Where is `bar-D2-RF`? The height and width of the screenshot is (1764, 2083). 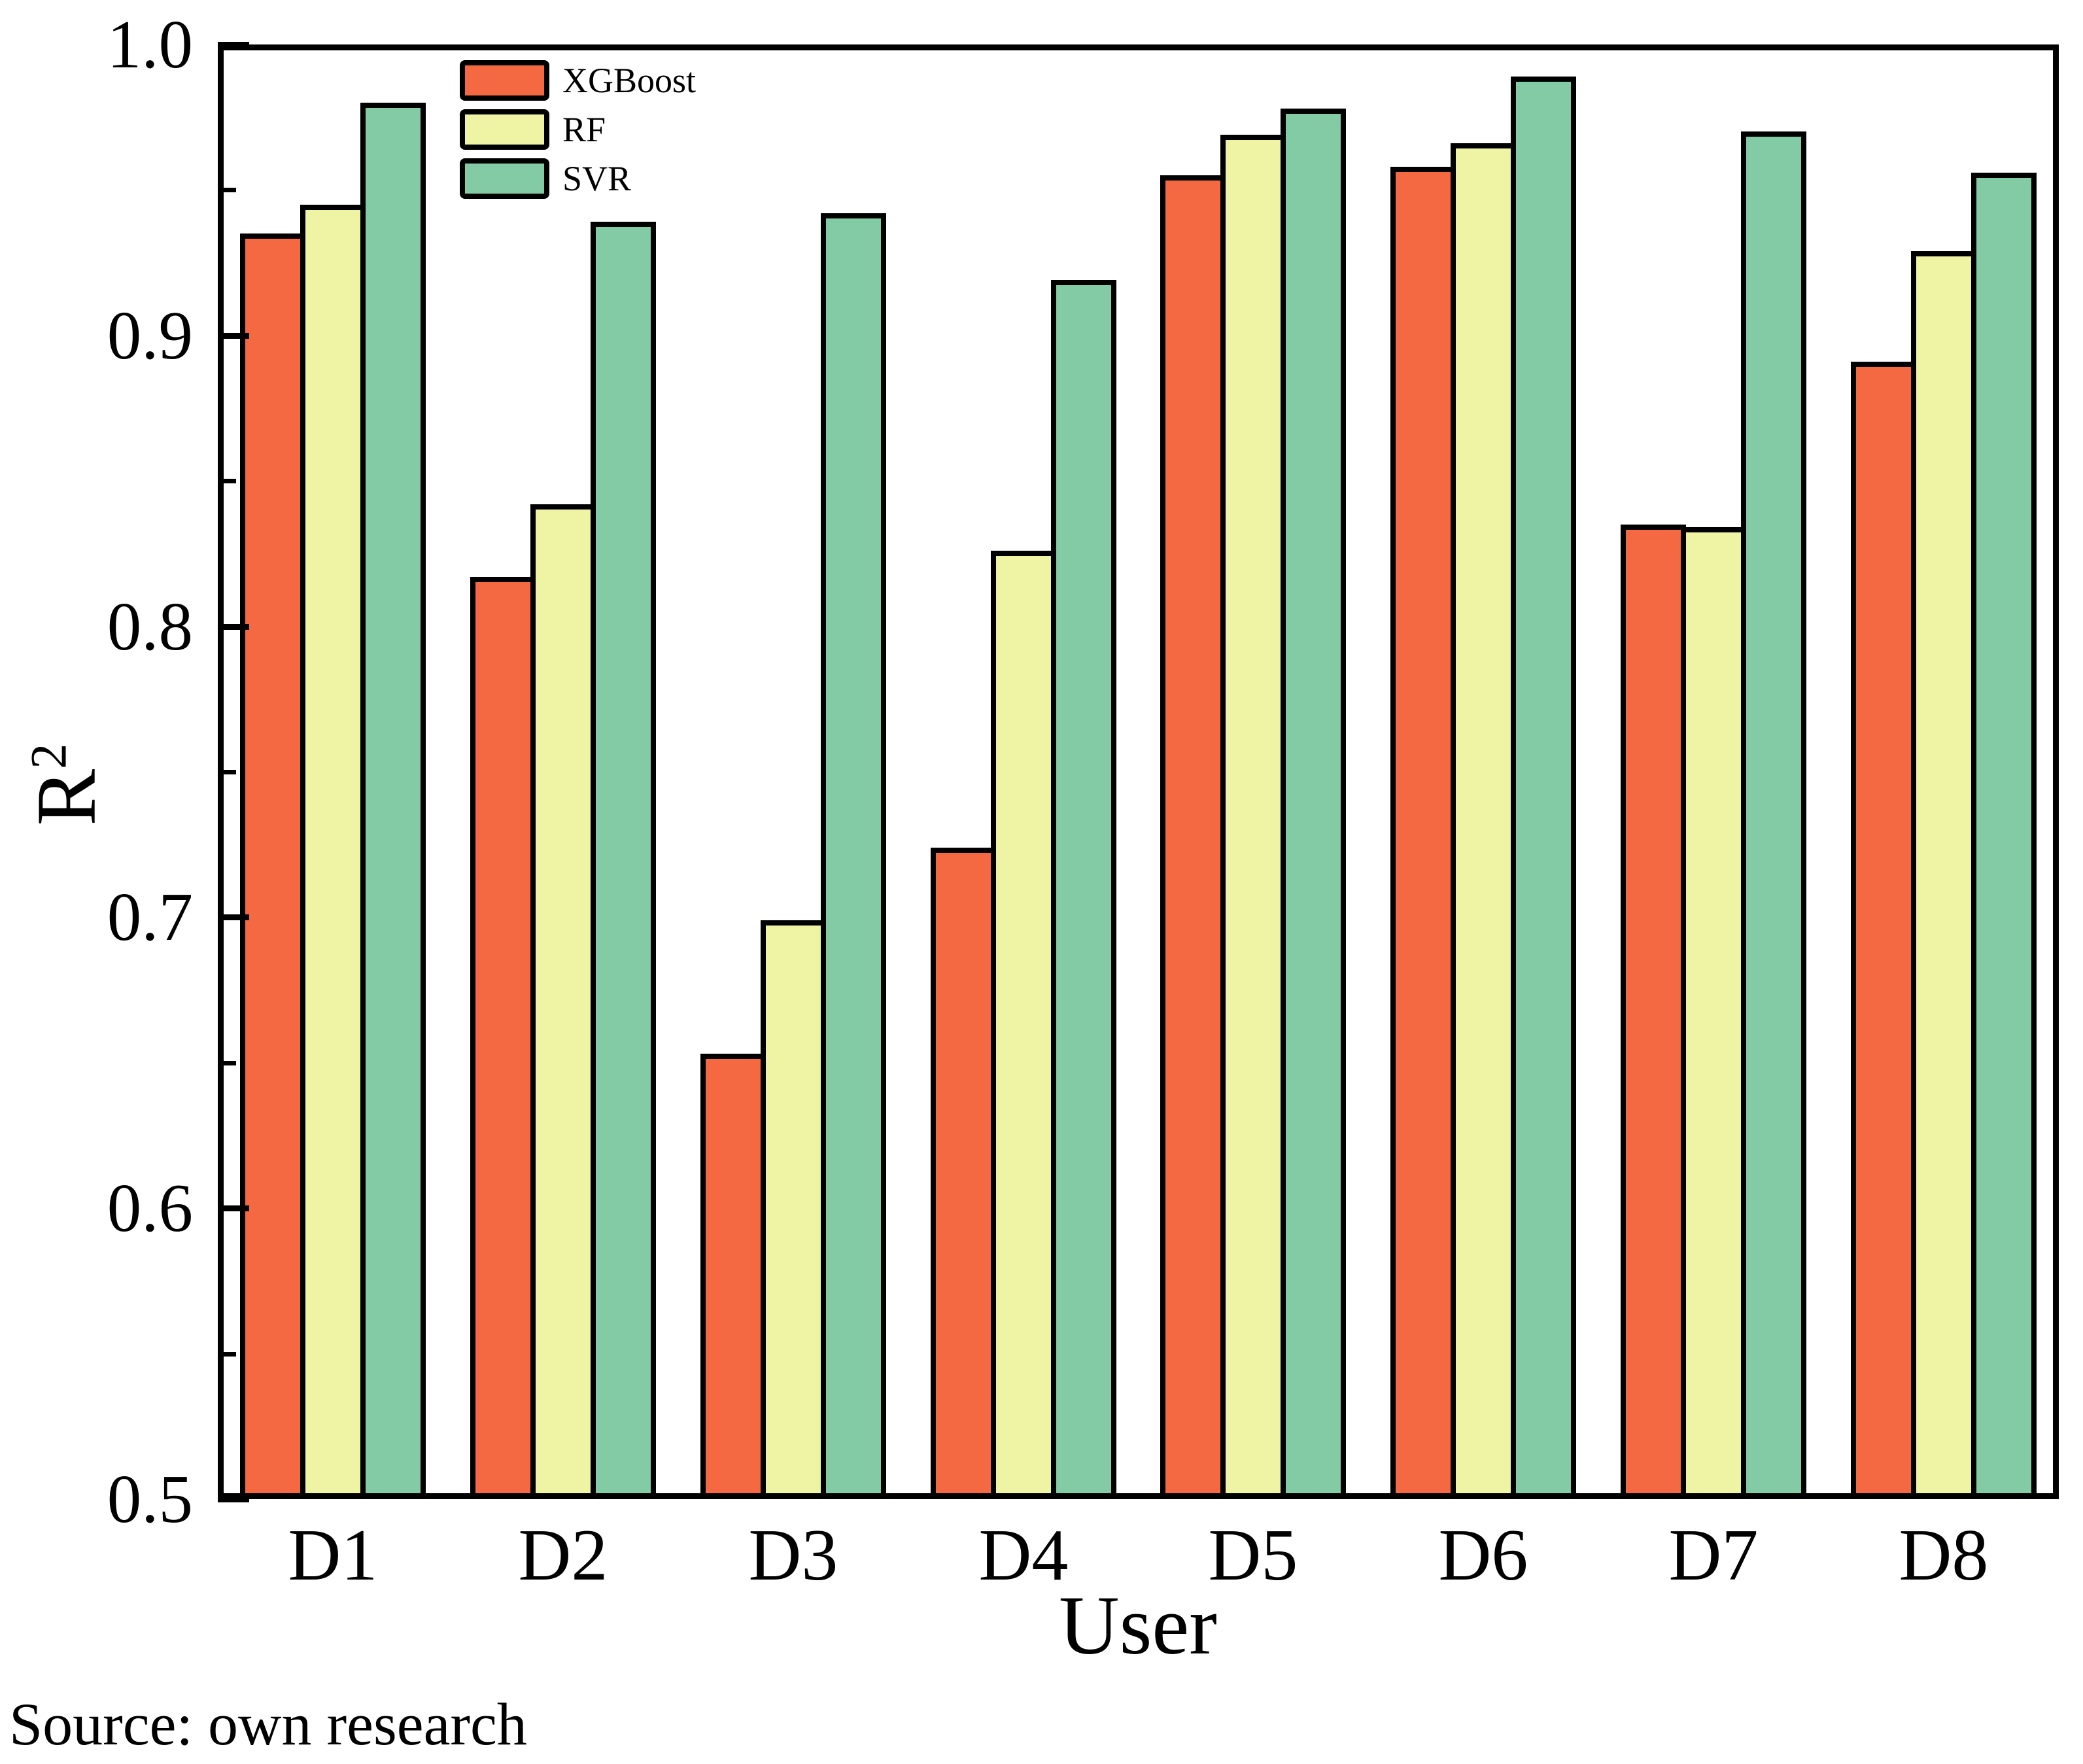
bar-D2-RF is located at coordinates (563, 1002).